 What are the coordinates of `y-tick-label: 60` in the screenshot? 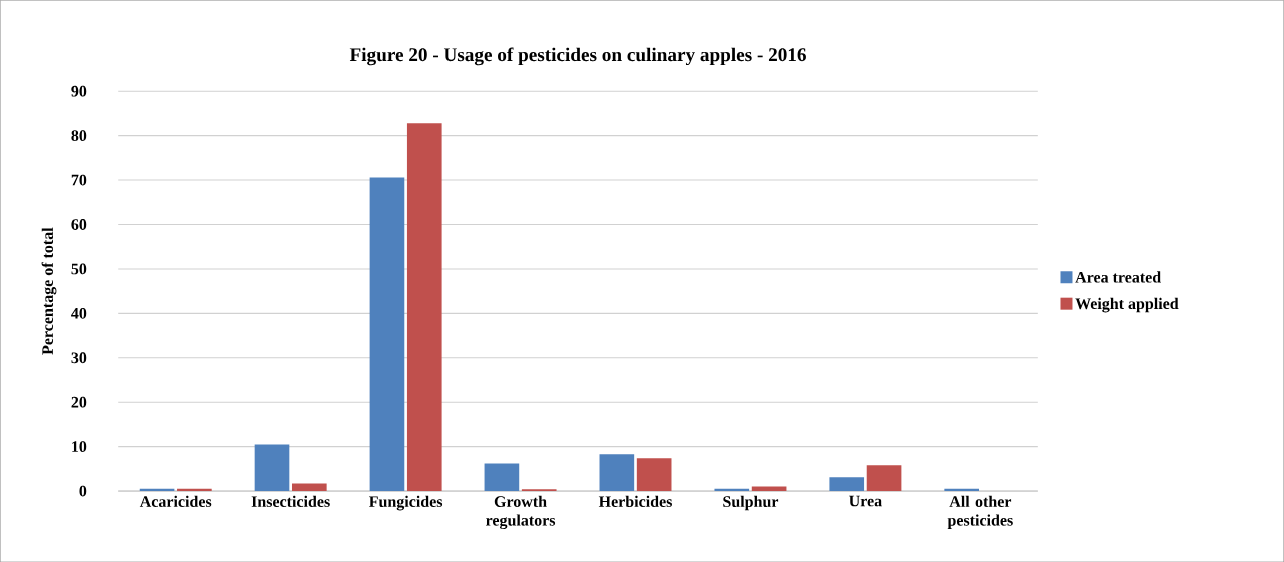 It's located at (79, 224).